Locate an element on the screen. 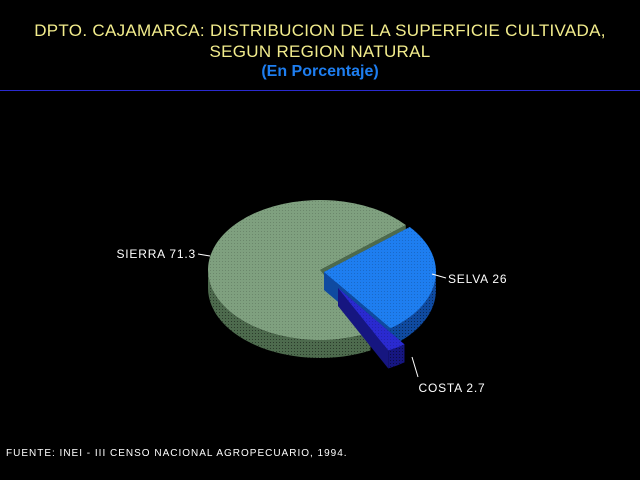 Image resolution: width=640 pixels, height=480 pixels. pie-slice-costa is located at coordinates (371, 328).